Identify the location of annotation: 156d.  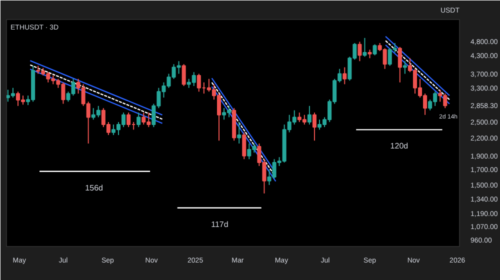
(94, 187).